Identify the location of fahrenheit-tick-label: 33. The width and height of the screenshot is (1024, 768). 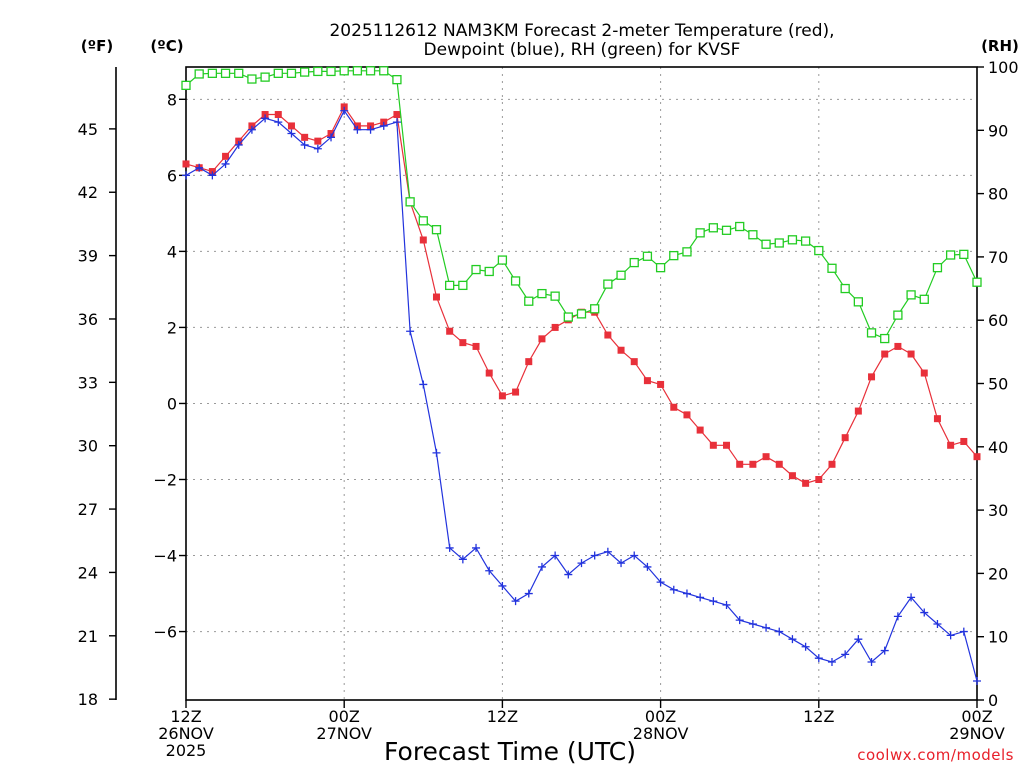
(88, 382).